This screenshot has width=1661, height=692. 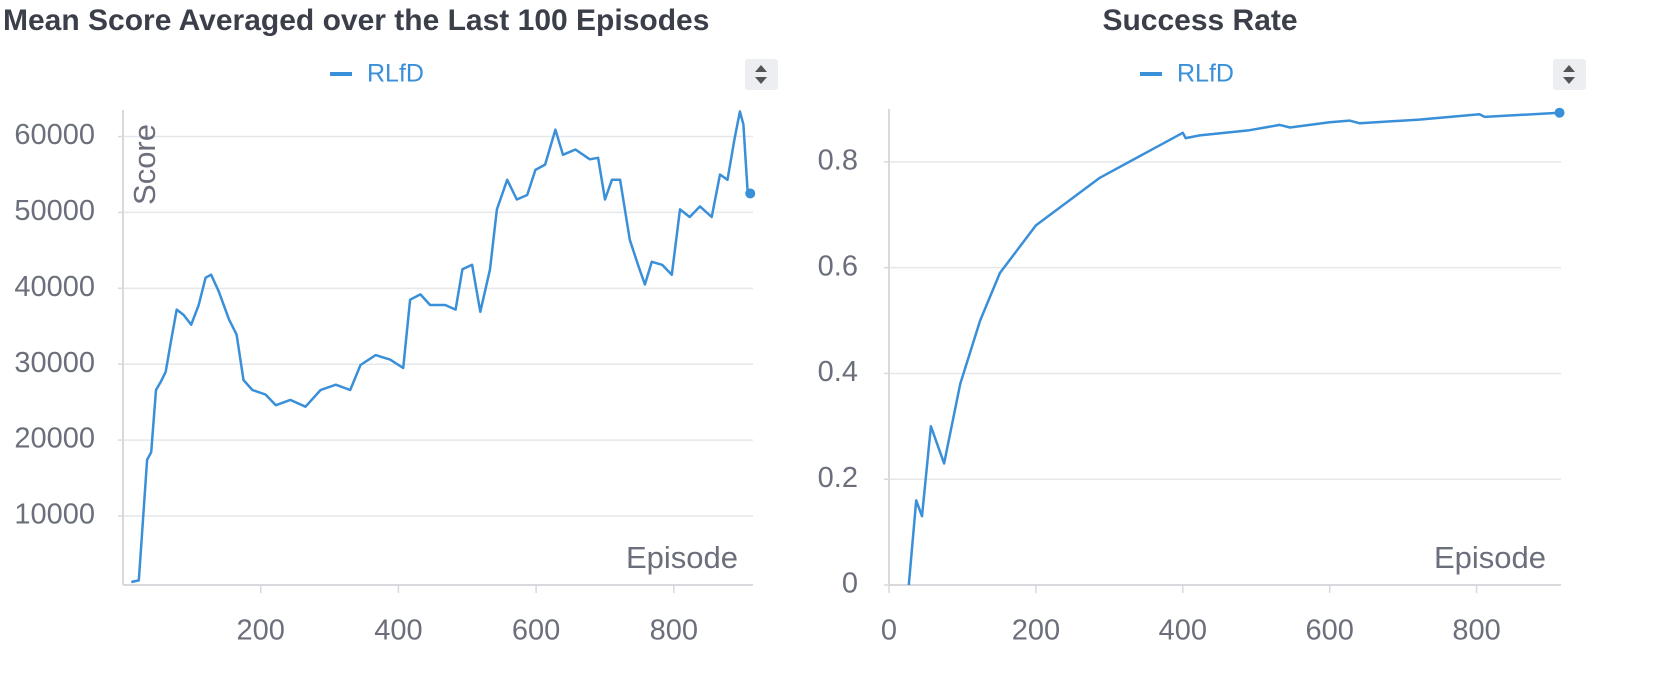 I want to click on y-tick-label: 0, so click(x=850, y=584).